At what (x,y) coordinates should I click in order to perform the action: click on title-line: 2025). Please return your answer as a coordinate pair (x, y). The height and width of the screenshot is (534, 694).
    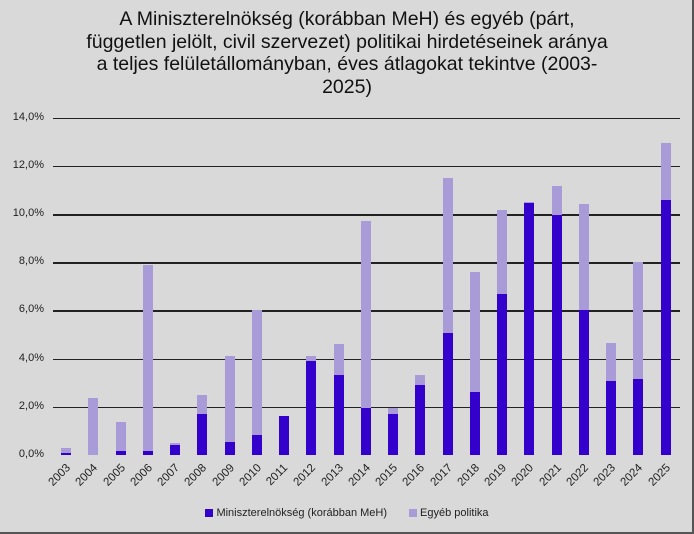
    Looking at the image, I should click on (347, 86).